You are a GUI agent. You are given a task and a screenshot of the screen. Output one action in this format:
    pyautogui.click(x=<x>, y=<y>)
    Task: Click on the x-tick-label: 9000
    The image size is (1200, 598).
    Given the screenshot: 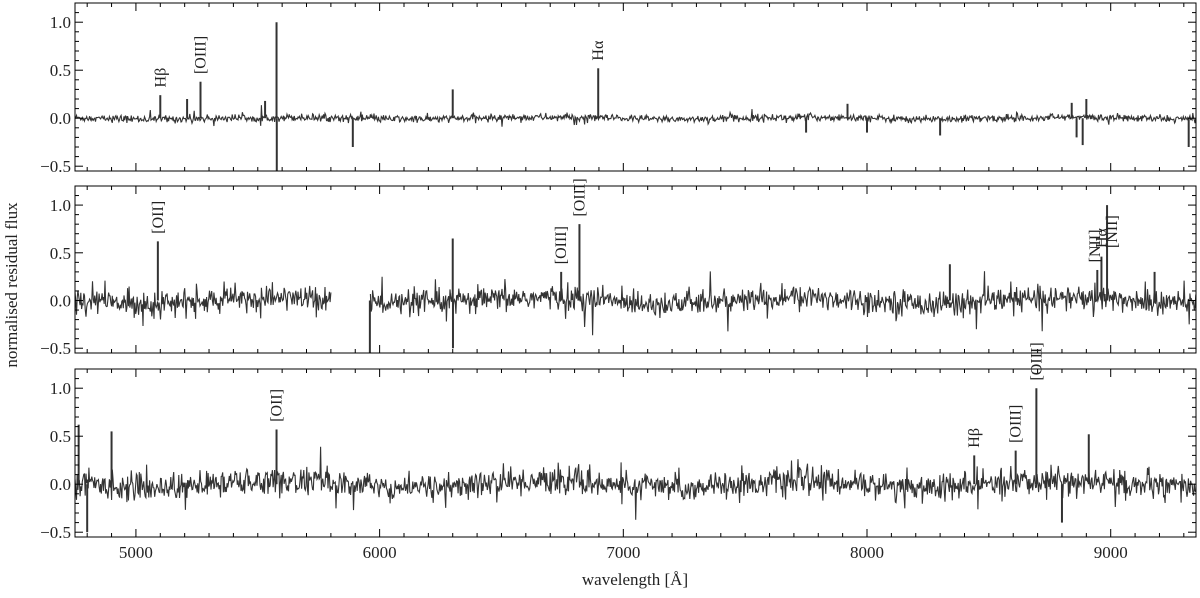 What is the action you would take?
    pyautogui.click(x=1111, y=552)
    